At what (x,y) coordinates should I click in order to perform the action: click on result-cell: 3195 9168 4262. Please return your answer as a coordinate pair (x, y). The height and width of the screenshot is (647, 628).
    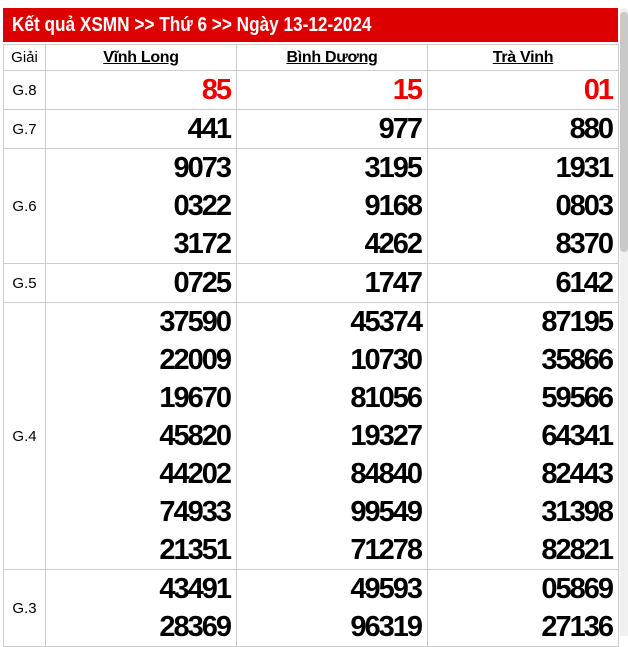
    Looking at the image, I should click on (332, 206).